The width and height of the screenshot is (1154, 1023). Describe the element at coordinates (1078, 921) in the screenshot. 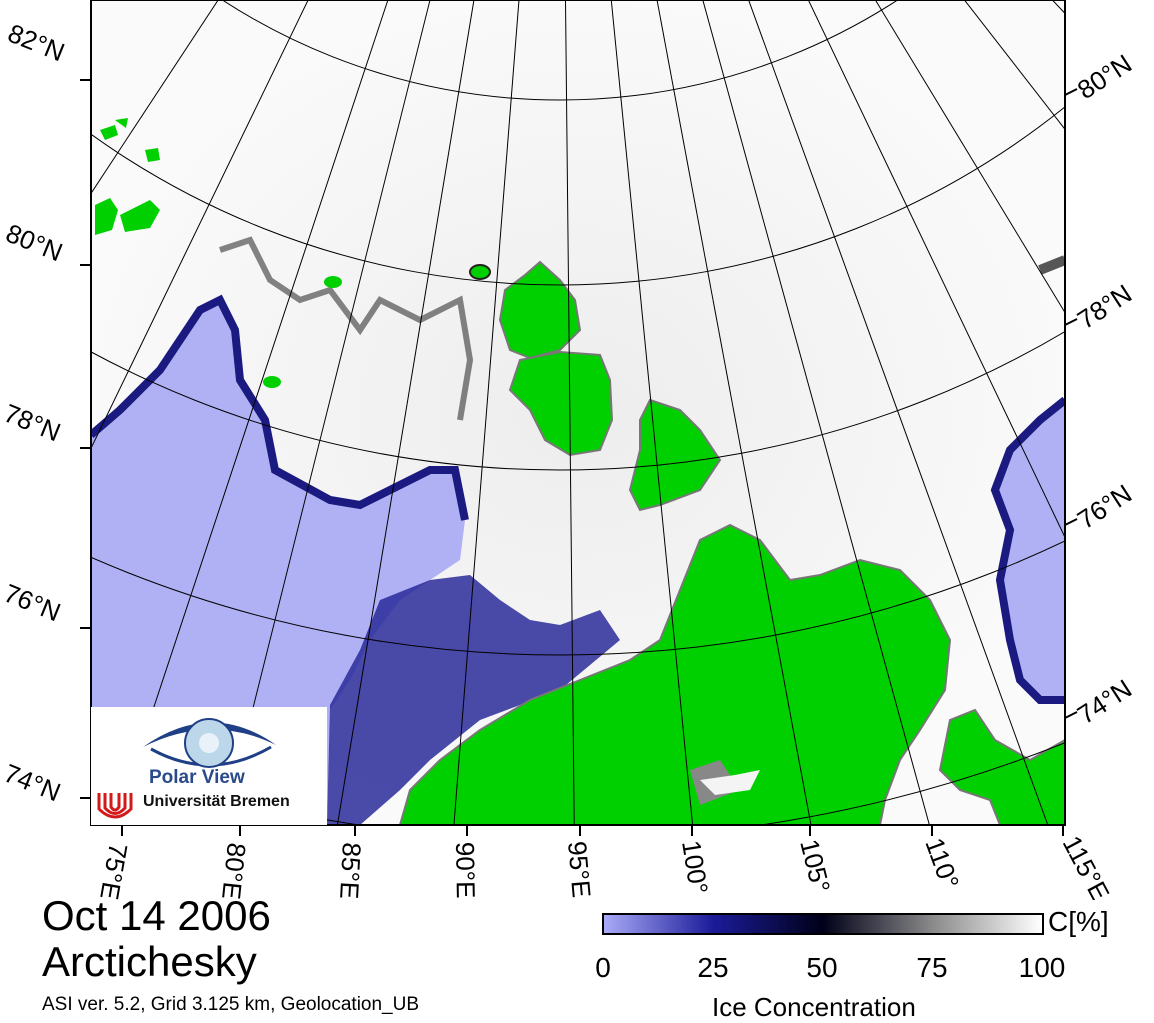

I see `colorbar-unit: C[%]` at that location.